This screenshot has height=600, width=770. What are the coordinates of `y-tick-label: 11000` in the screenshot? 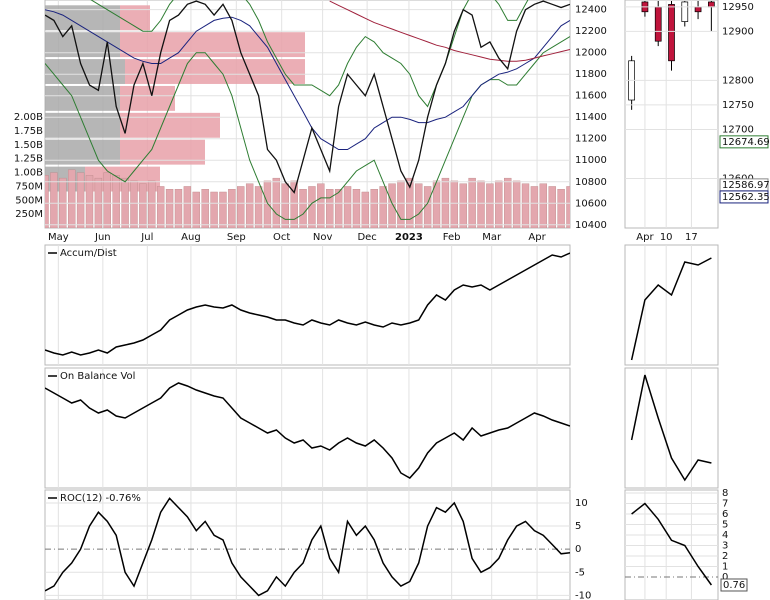 It's located at (591, 160).